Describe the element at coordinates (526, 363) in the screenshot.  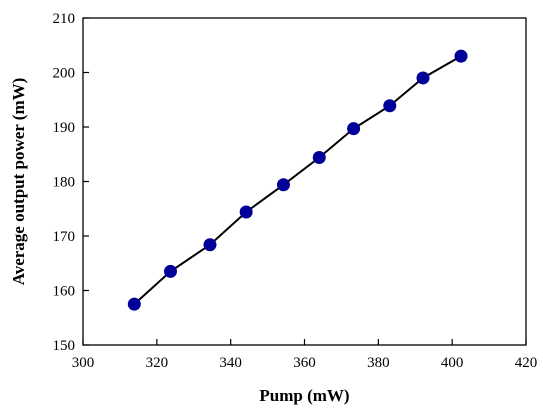
I see `x-tick-label: 420` at that location.